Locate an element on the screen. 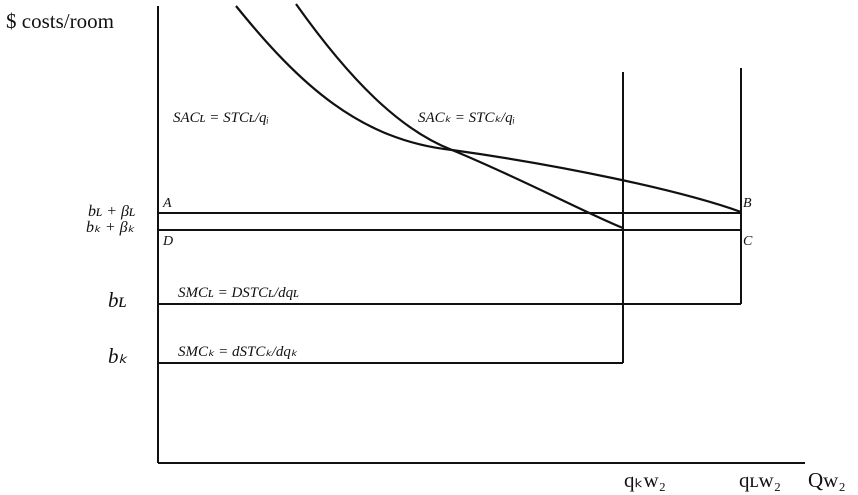 This screenshot has width=858, height=495. x-axis-end-label: Qw₂ is located at coordinates (827, 480).